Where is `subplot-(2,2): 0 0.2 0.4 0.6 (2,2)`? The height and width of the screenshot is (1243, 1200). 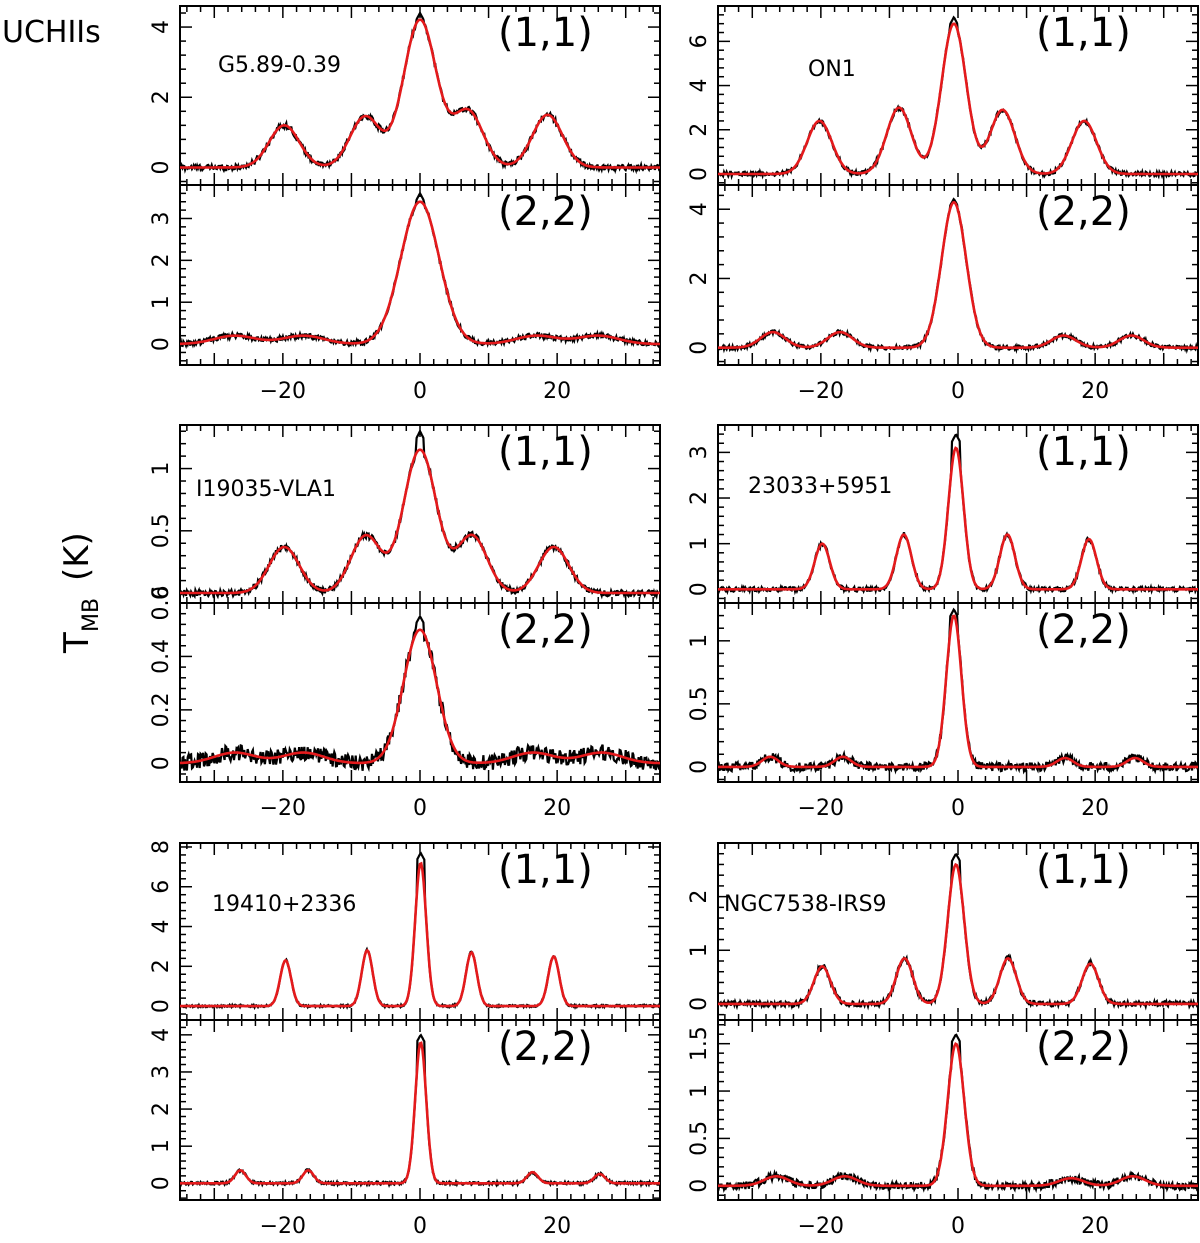
subplot-(2,2): 0 0.2 0.4 0.6 (2,2) is located at coordinates (405, 684).